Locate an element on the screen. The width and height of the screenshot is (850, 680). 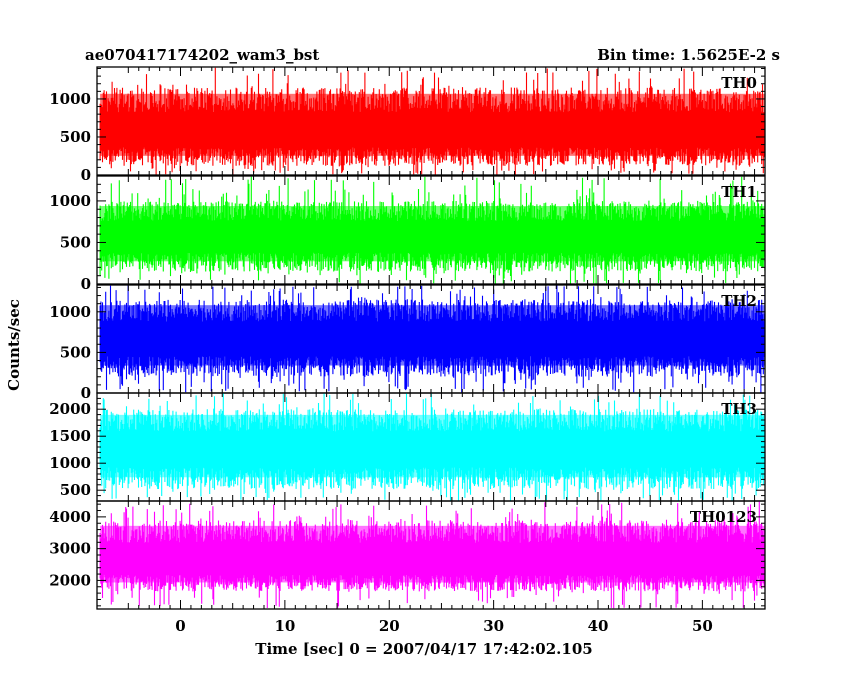
panel-label-th2: TH2 is located at coordinates (739, 301).